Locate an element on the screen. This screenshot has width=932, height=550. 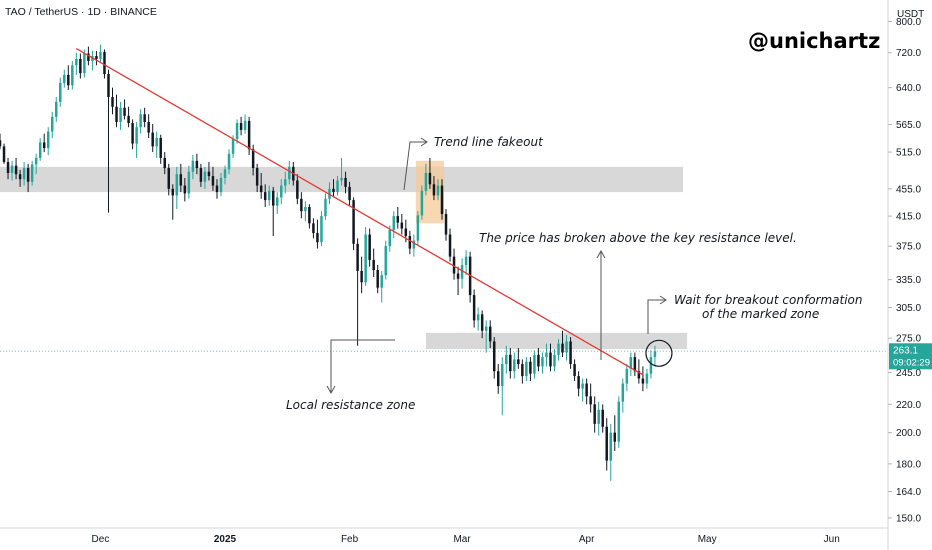
time-axis-ticks: Dec 2025 Feb Mar Apr May Jun is located at coordinates (466, 539).